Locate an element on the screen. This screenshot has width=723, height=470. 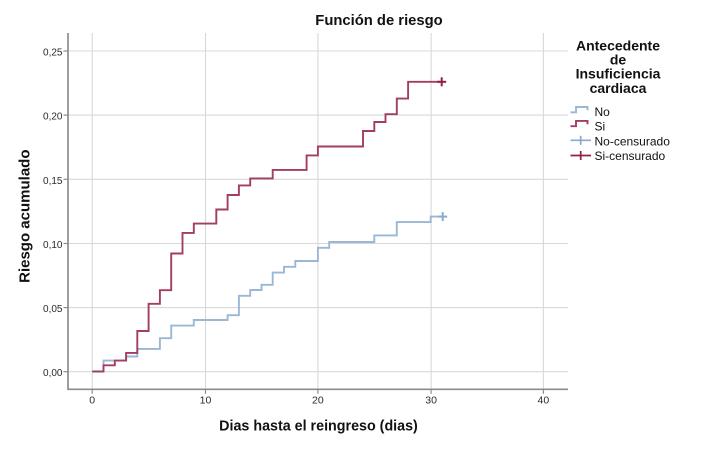
svg-text: 0,10 is located at coordinates (53, 245).